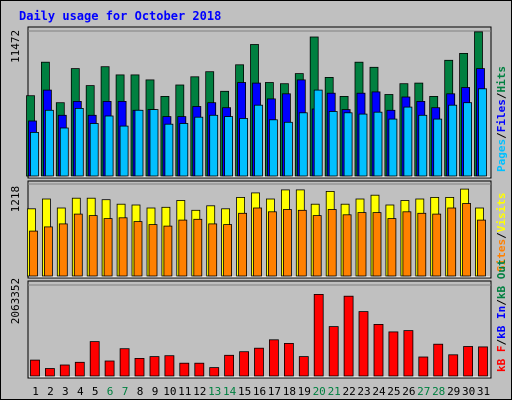  I want to click on legend-item: kB F, so click(501, 359).